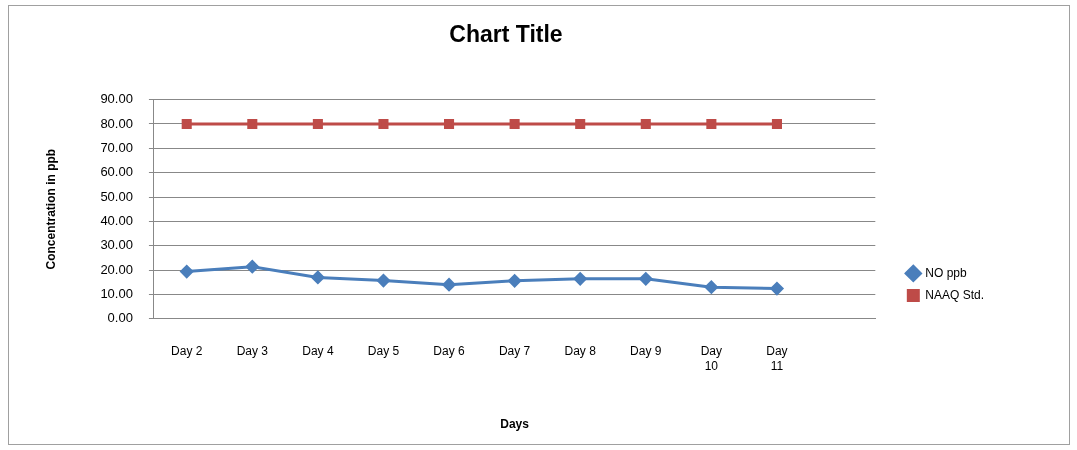 The width and height of the screenshot is (1077, 450). I want to click on x-tick-label: Day 9, so click(646, 351).